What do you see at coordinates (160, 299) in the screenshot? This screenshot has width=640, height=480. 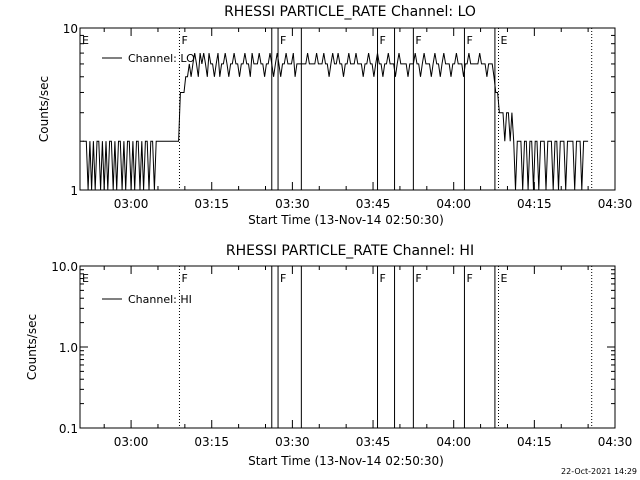 I see `legend-label: Channel: HI` at bounding box center [160, 299].